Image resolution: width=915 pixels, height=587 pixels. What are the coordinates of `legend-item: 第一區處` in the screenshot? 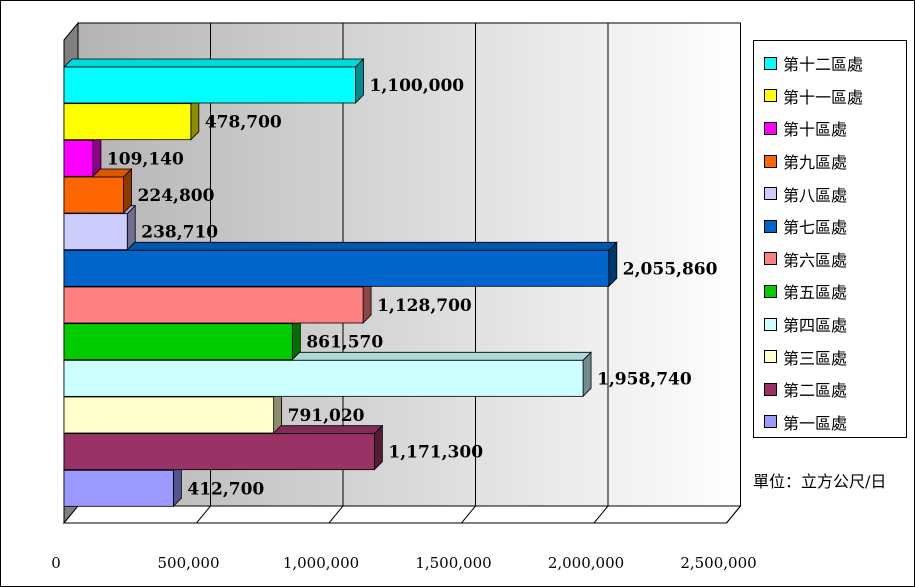 It's located at (835, 422).